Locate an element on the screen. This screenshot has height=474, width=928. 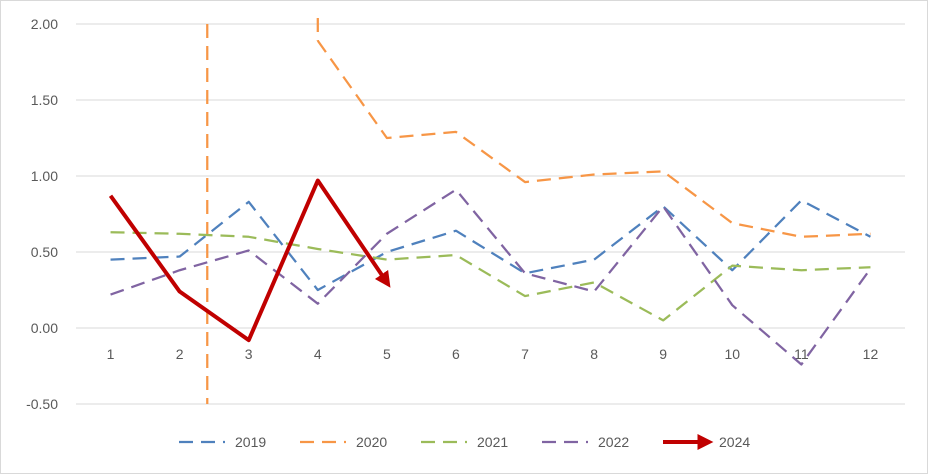
y-tick-label: 0.50 is located at coordinates (44, 252).